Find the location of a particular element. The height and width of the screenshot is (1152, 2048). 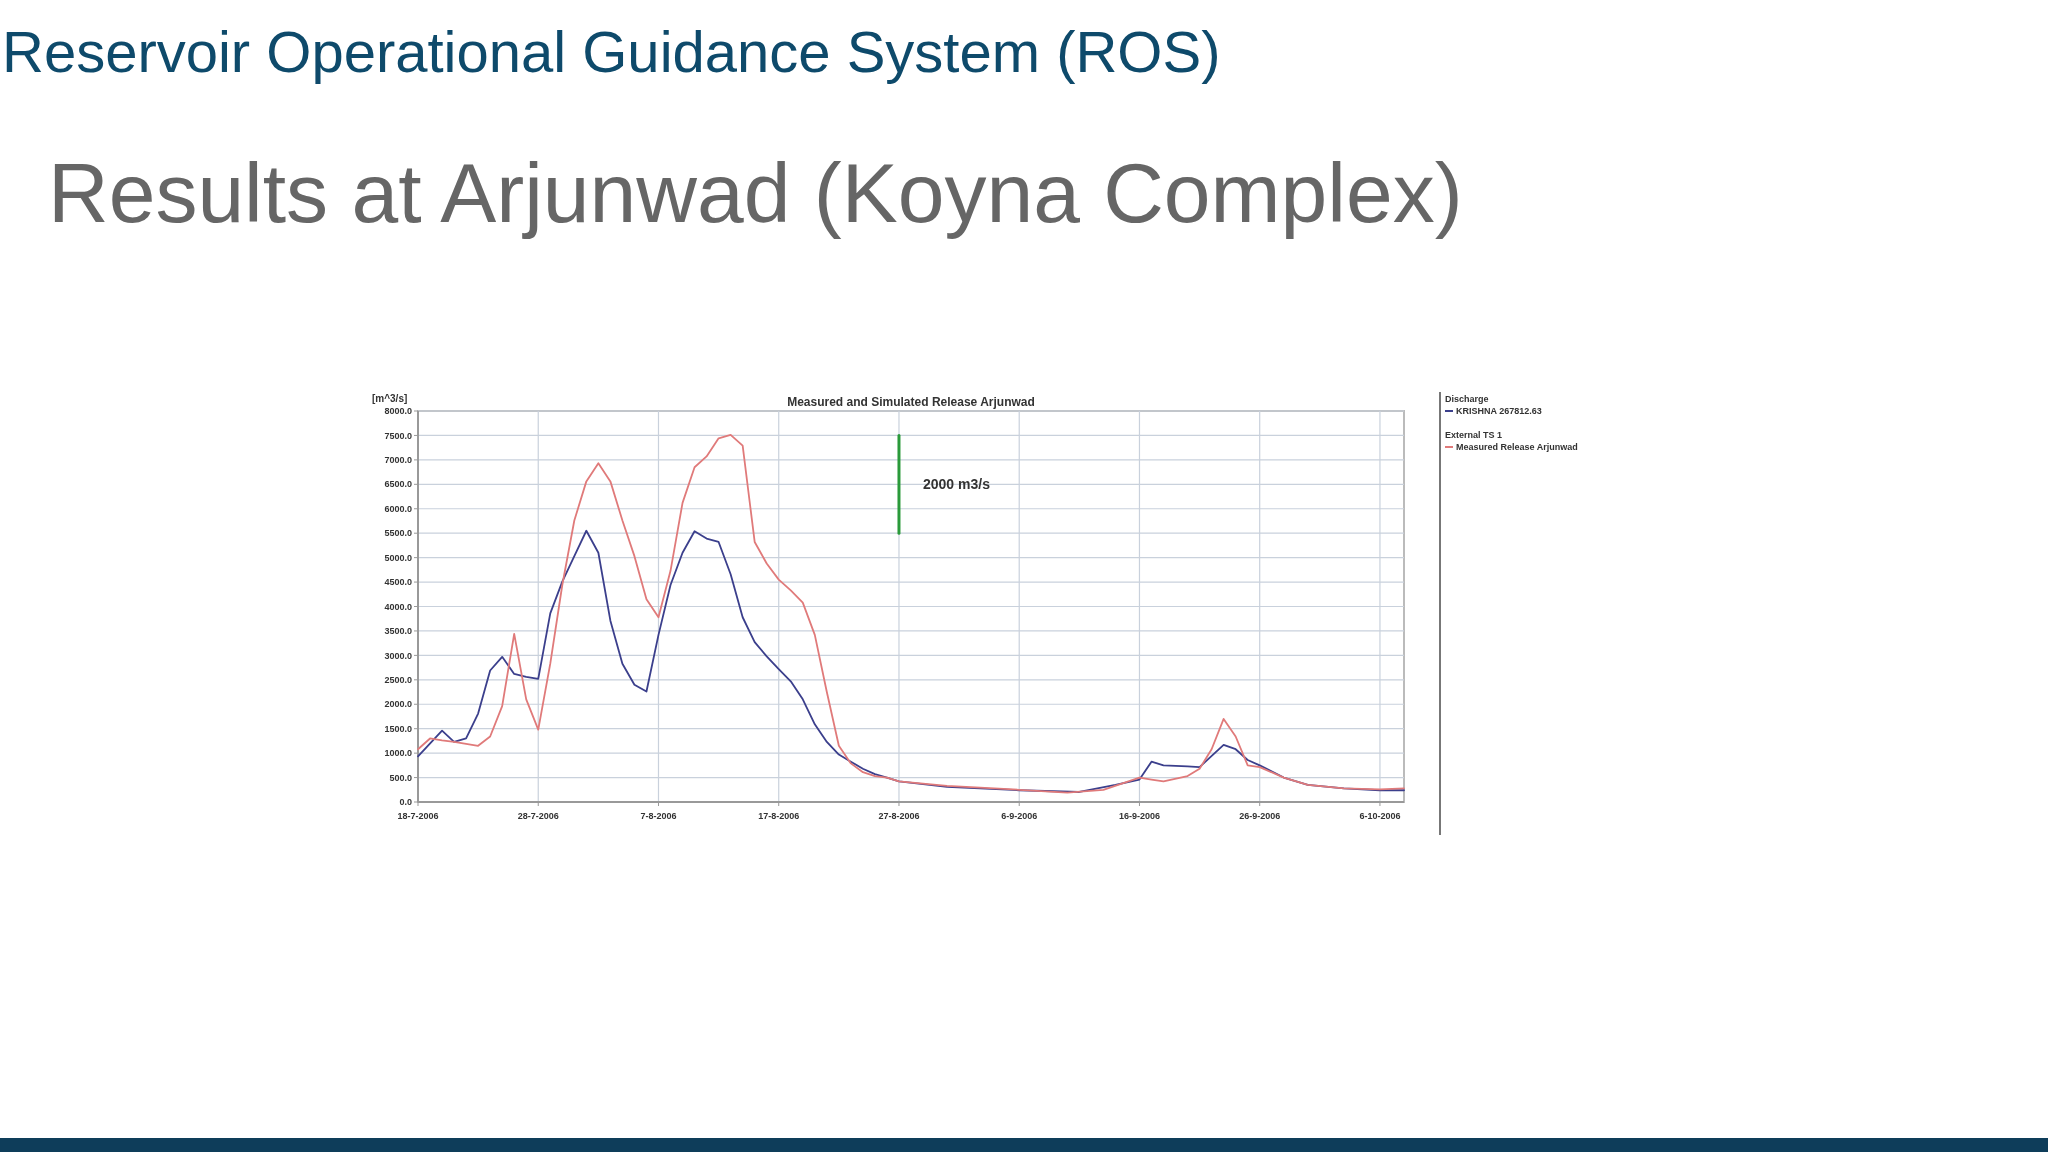

y-tick-label: 5000.0 is located at coordinates (398, 557).